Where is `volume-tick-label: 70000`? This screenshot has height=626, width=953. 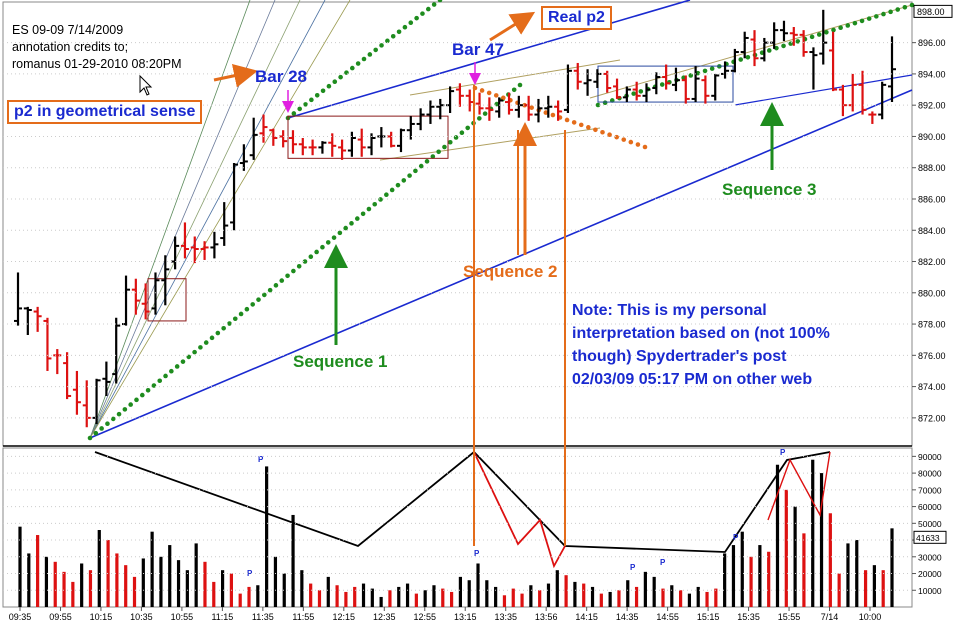
volume-tick-label: 70000 is located at coordinates (930, 490).